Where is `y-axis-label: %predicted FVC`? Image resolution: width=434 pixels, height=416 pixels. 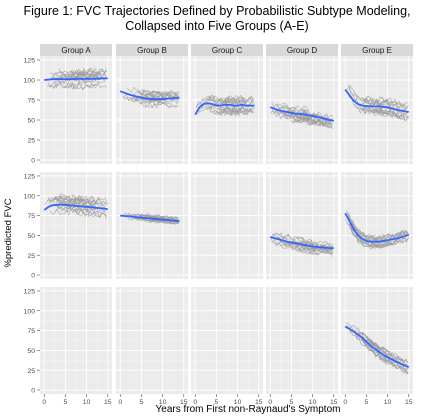
y-axis-label: %predicted FVC is located at coordinates (8, 232).